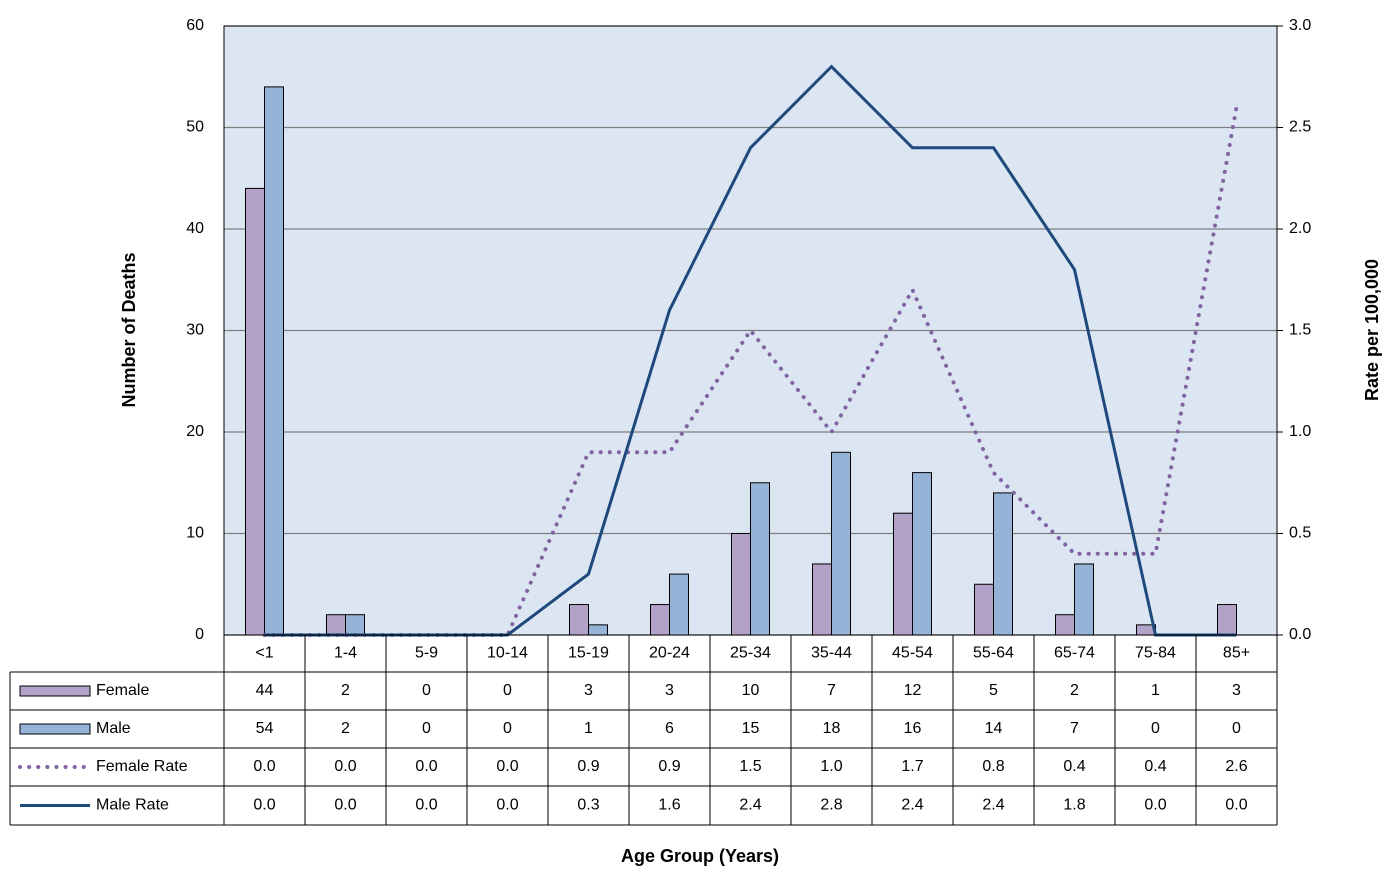 The image size is (1387, 871). What do you see at coordinates (345, 653) in the screenshot?
I see `x-tick-label: 1-4` at bounding box center [345, 653].